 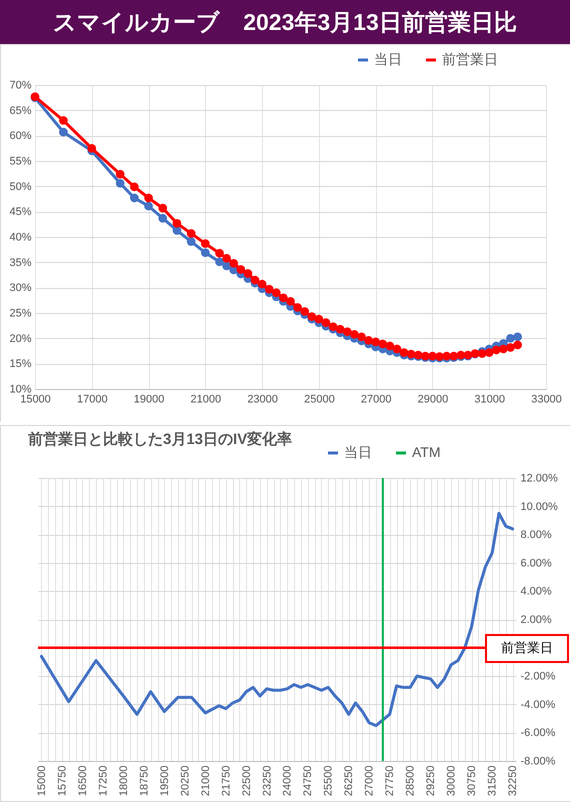 What do you see at coordinates (20, 162) in the screenshot?
I see `y-tick-label: 55%` at bounding box center [20, 162].